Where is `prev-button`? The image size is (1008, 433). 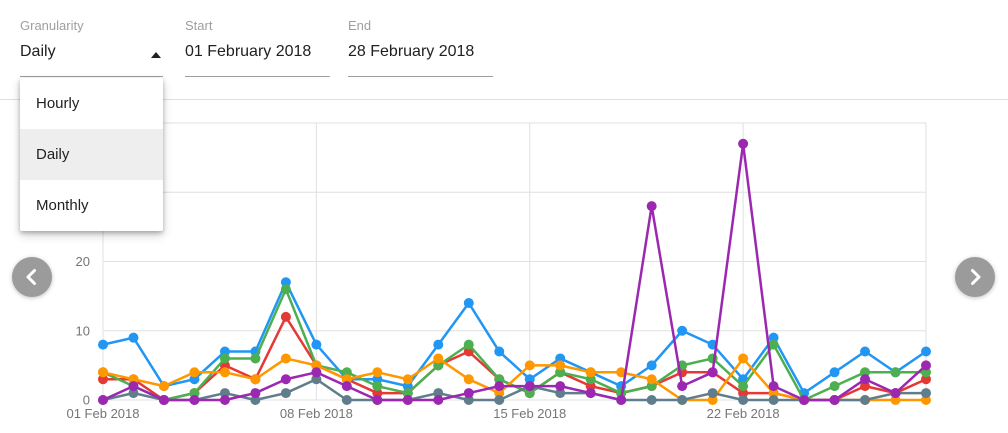 prev-button is located at coordinates (32, 277).